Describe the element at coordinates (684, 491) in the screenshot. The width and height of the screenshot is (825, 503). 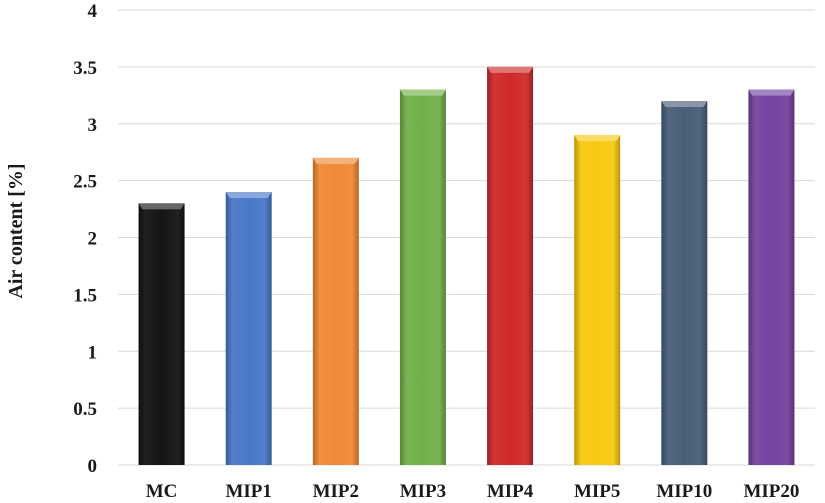
I see `x-tick-label: MIP10` at that location.